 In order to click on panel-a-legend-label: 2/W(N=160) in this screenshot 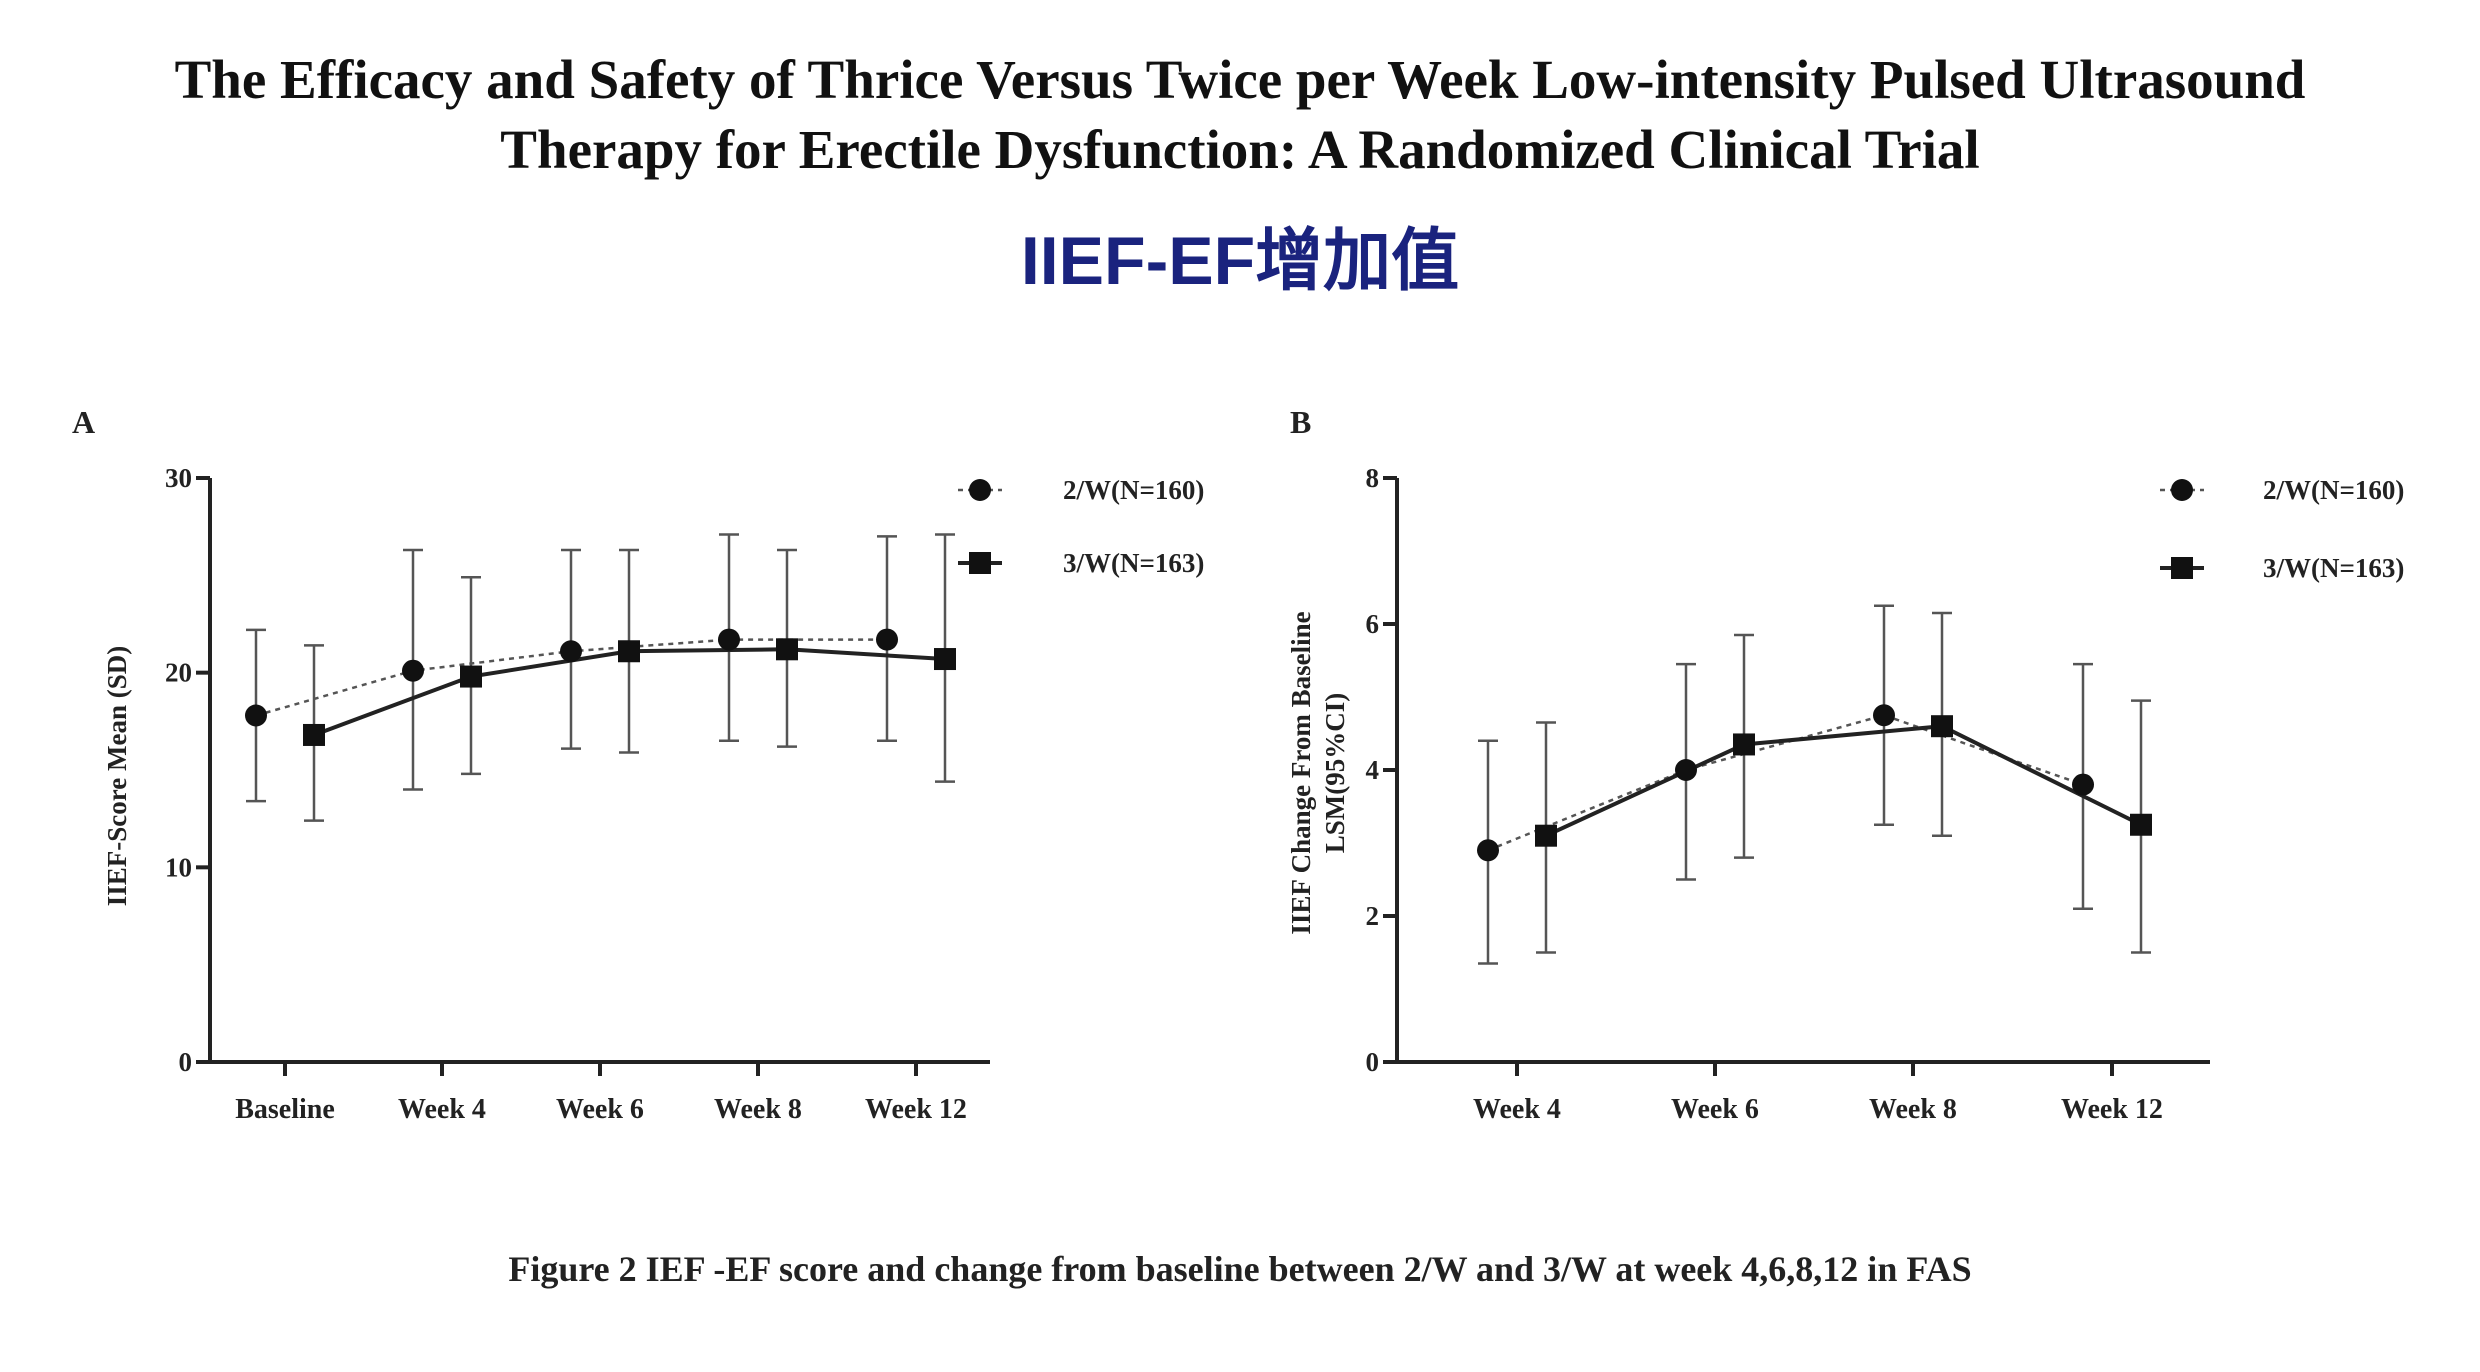, I will do `click(1133, 490)`.